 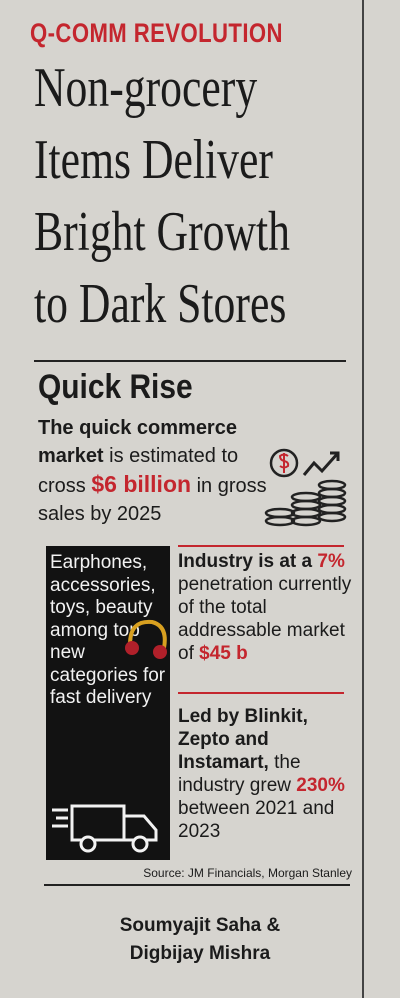 What do you see at coordinates (320, 785) in the screenshot?
I see `fact-highlight: 230%` at bounding box center [320, 785].